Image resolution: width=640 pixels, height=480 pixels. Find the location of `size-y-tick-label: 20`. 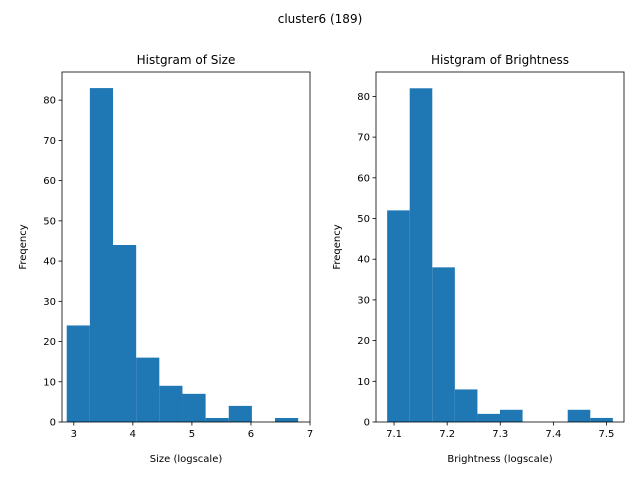

size-y-tick-label: 20 is located at coordinates (49, 342).